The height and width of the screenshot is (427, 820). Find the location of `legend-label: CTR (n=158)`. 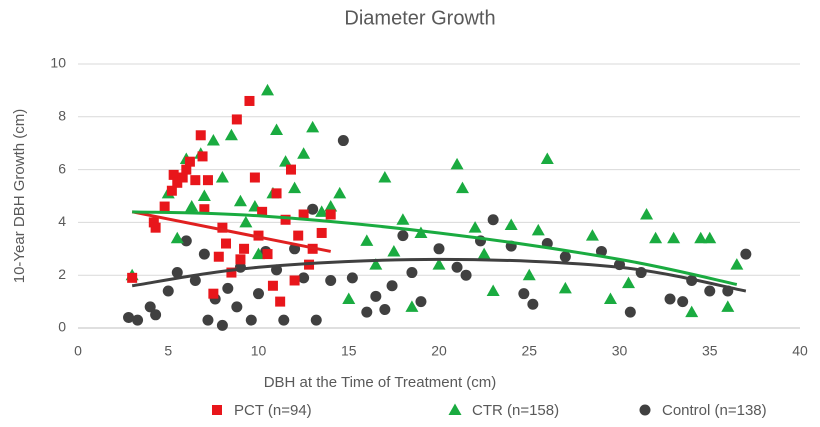

legend-label: CTR (n=158) is located at coordinates (515, 410).